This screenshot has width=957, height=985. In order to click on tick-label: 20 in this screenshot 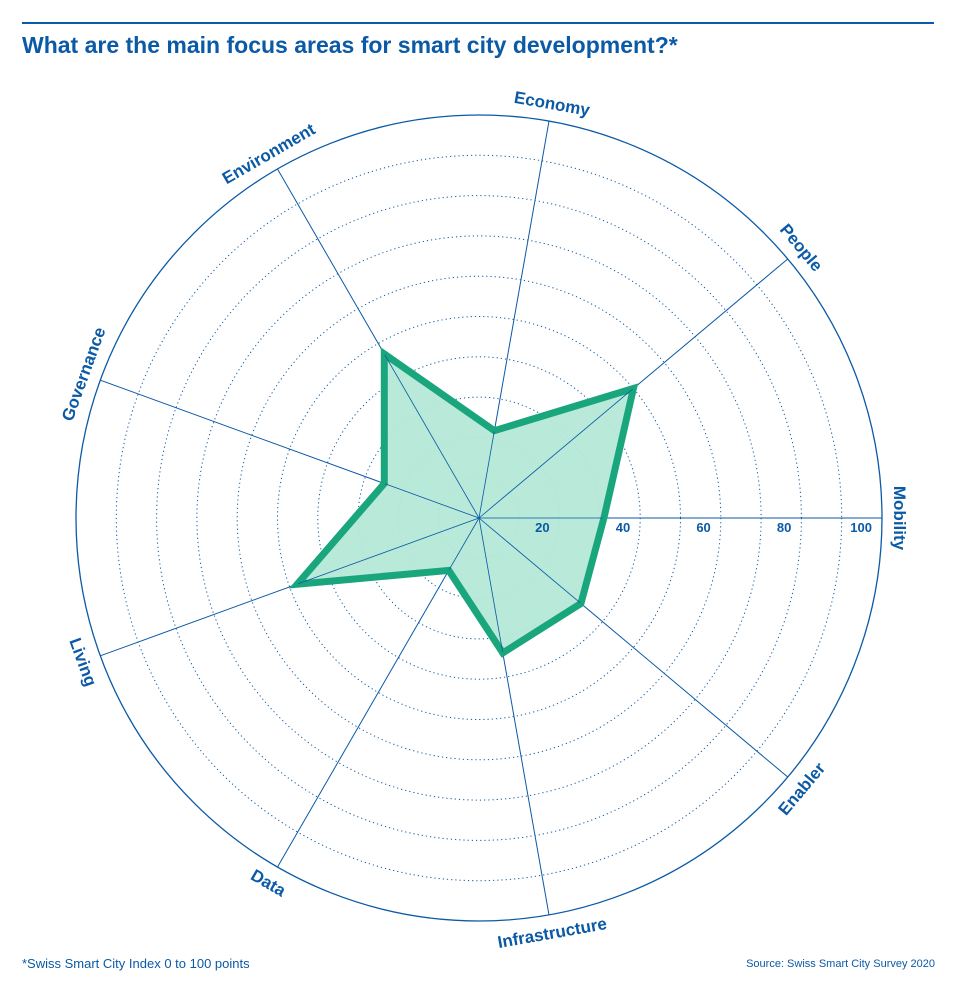, I will do `click(542, 527)`.